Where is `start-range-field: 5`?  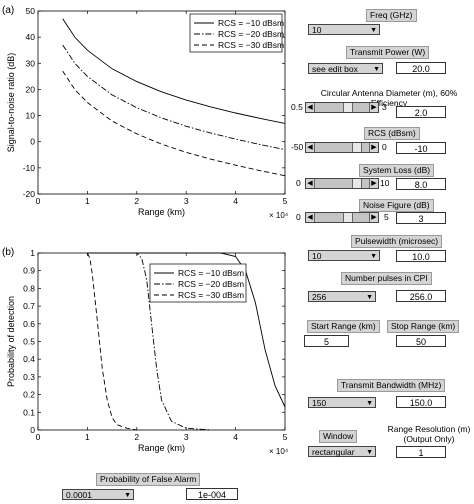
start-range-field: 5 is located at coordinates (326, 341).